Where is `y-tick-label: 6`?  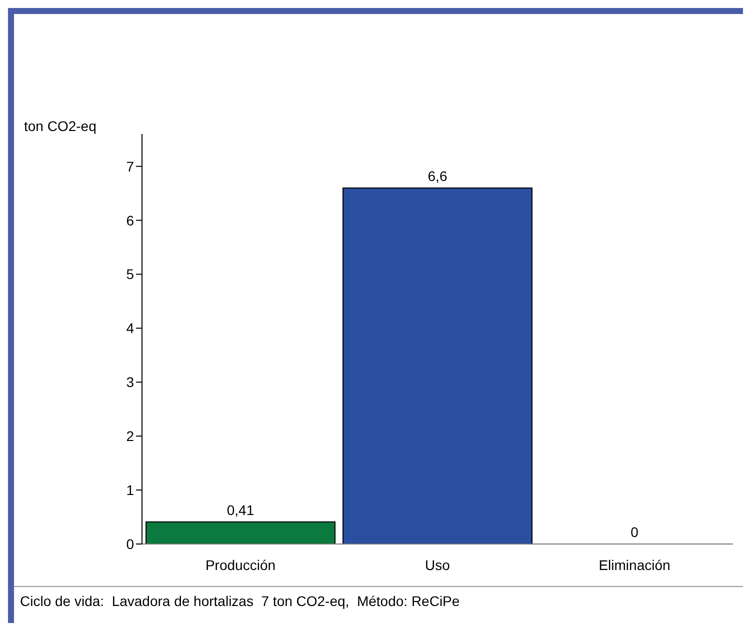
y-tick-label: 6 is located at coordinates (130, 220).